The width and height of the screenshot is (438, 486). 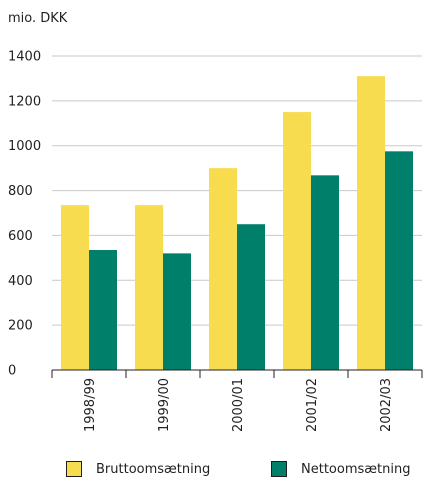 I want to click on x-tick-label: 2000/01, so click(x=238, y=405).